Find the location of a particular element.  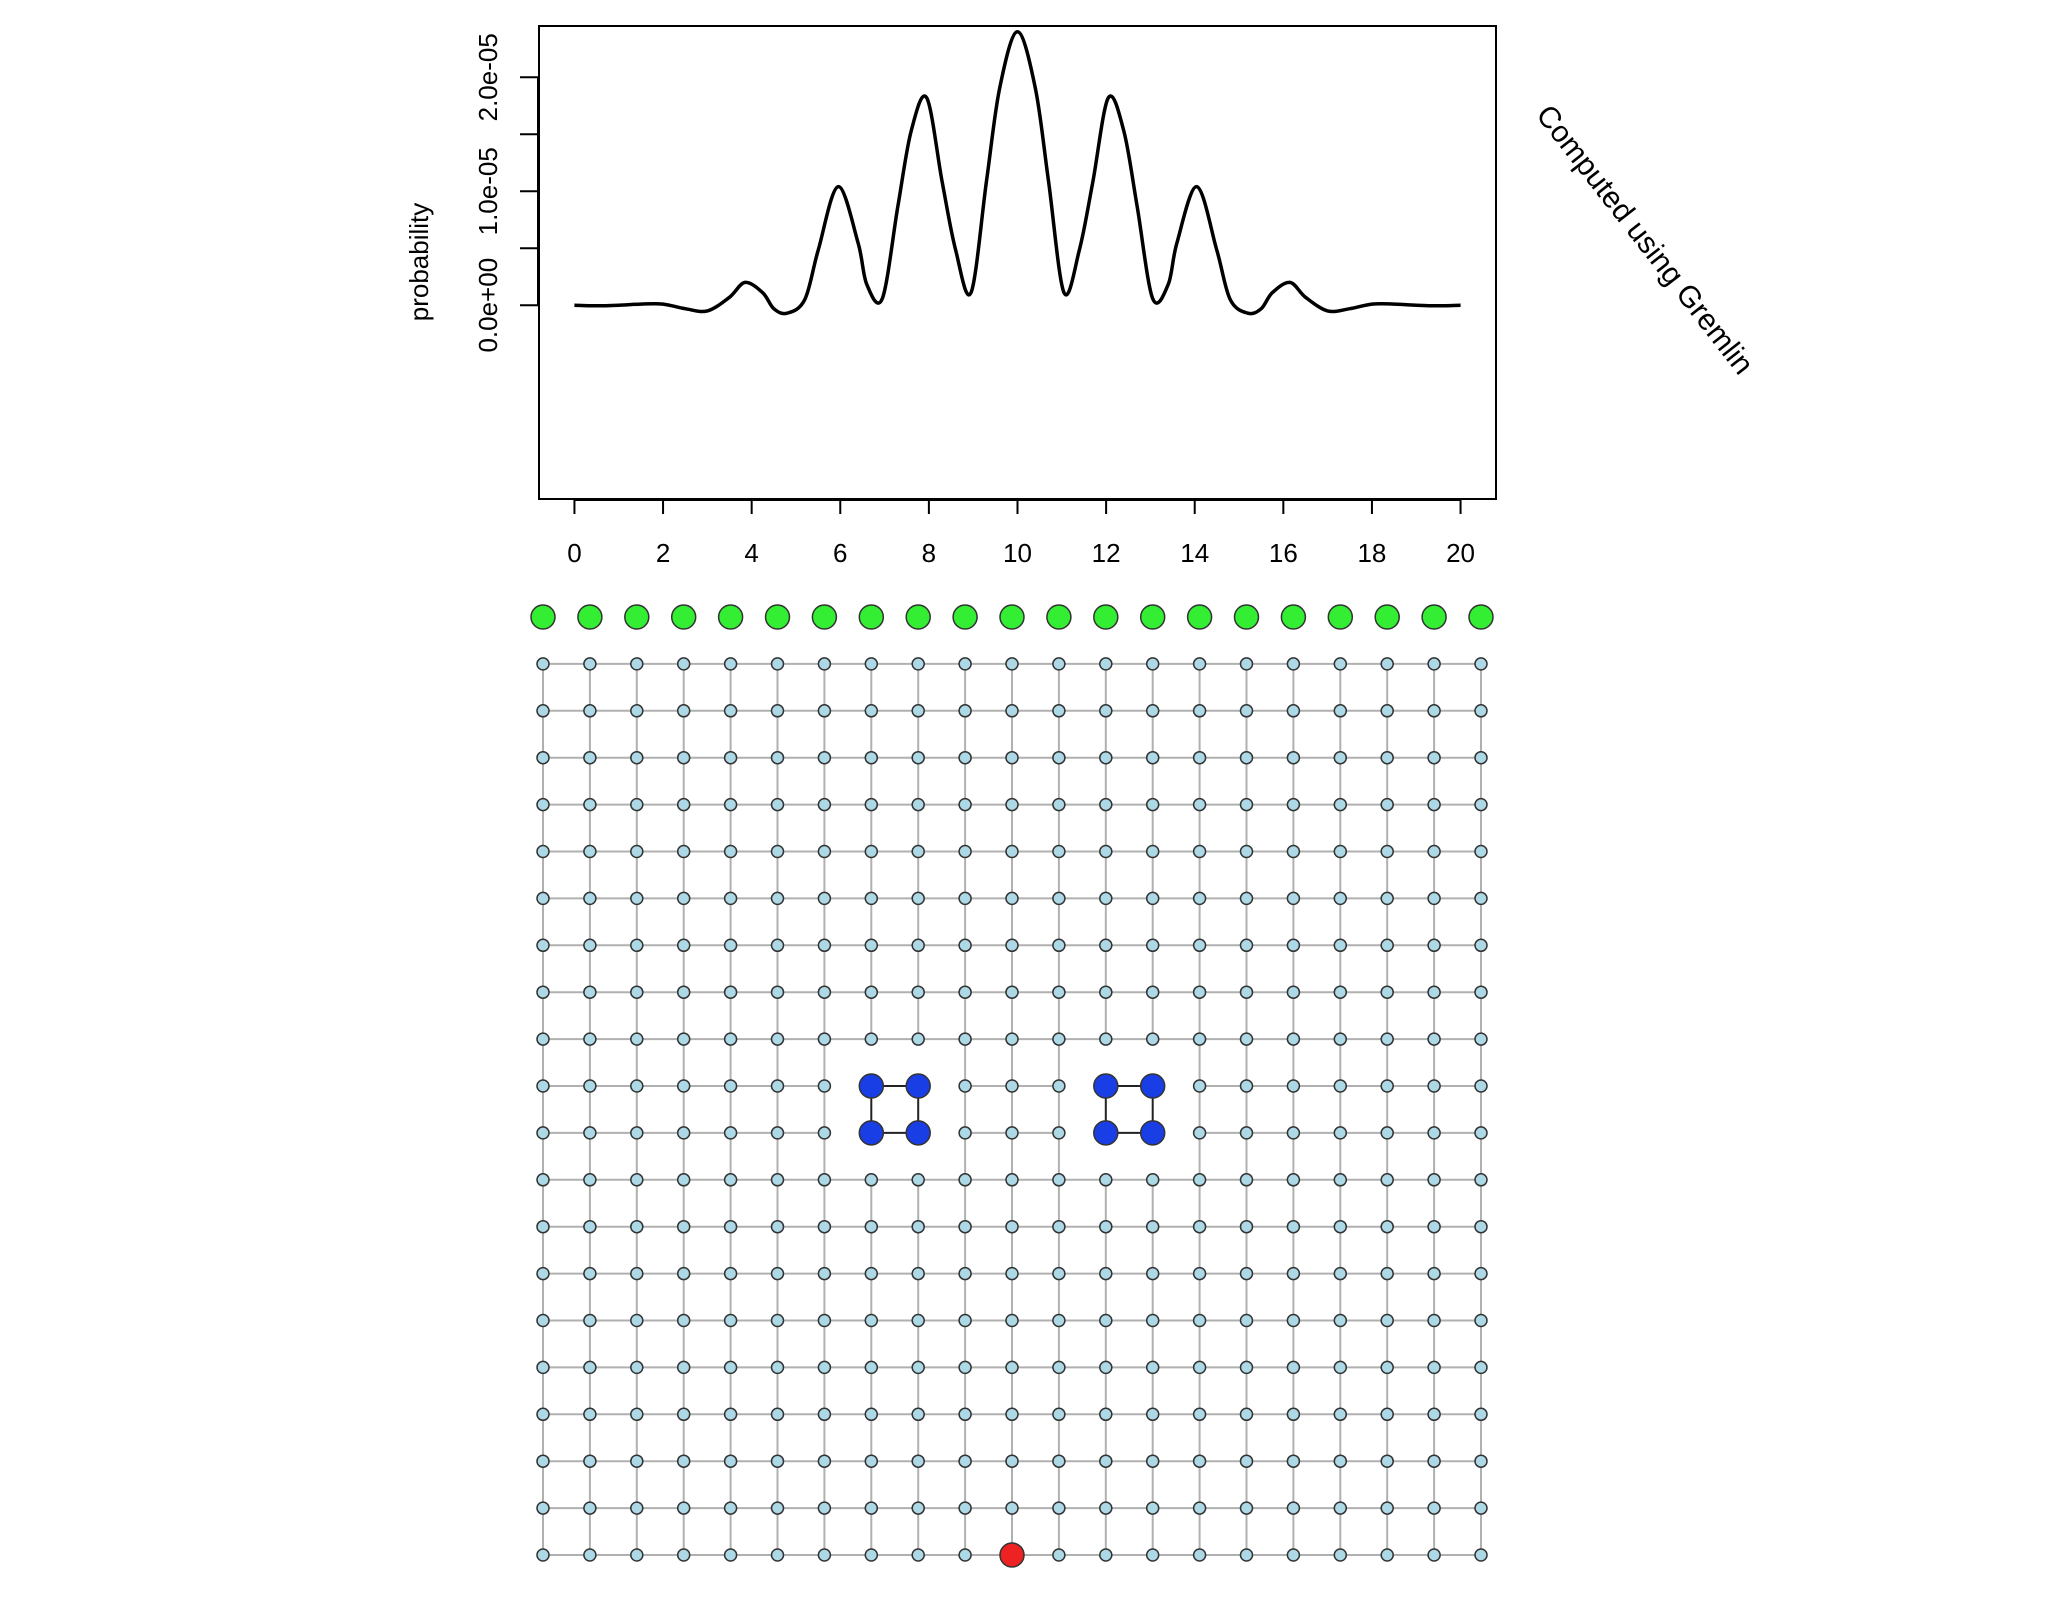

x-axis: 0 2 4 6 8 10 12 14 16 18 20 is located at coordinates (1021, 533).